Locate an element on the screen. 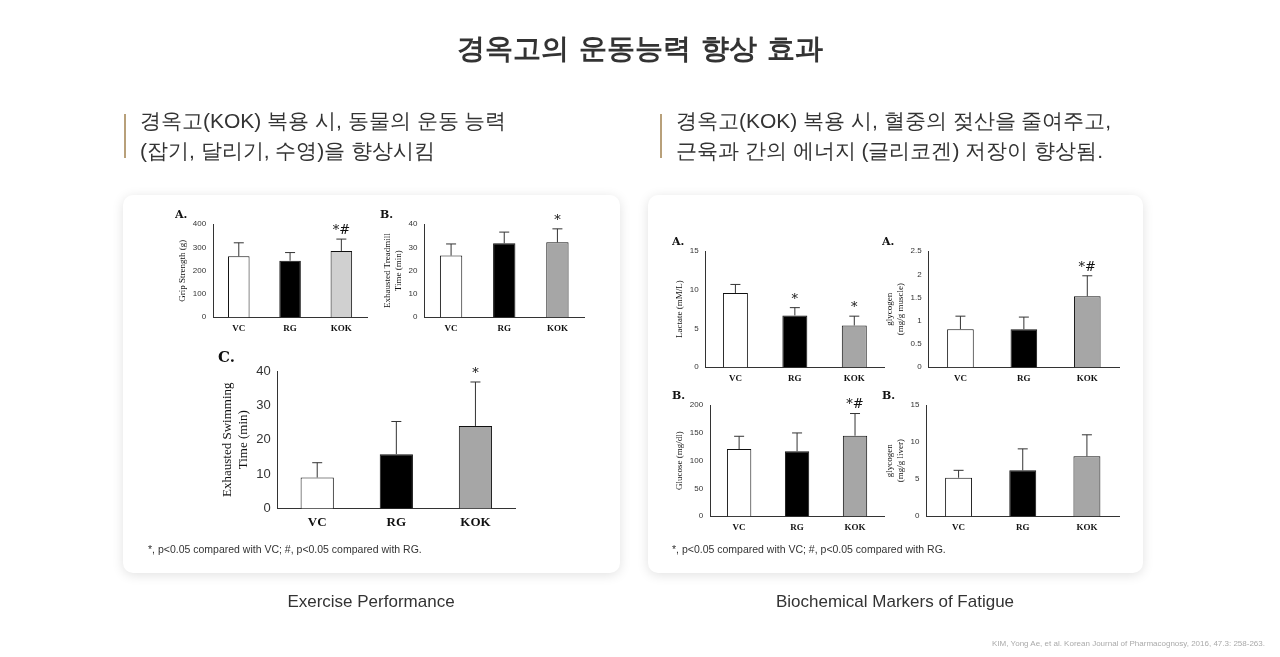 The width and height of the screenshot is (1280, 657). y-tick-label: 2 is located at coordinates (920, 274).